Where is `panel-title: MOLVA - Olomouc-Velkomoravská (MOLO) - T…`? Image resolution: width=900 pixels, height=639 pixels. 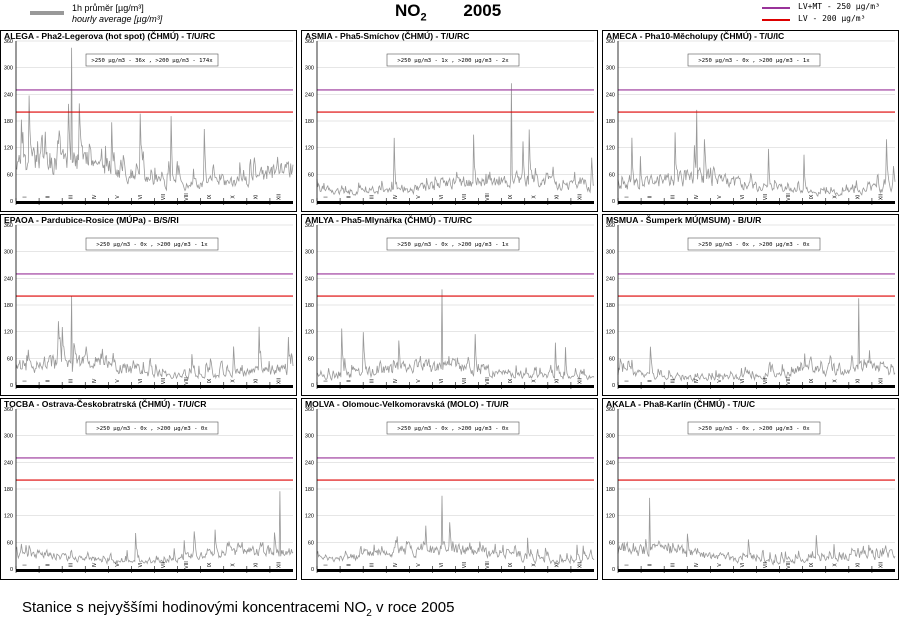 panel-title: MOLVA - Olomouc-Velkomoravská (MOLO) - T… is located at coordinates (407, 404).